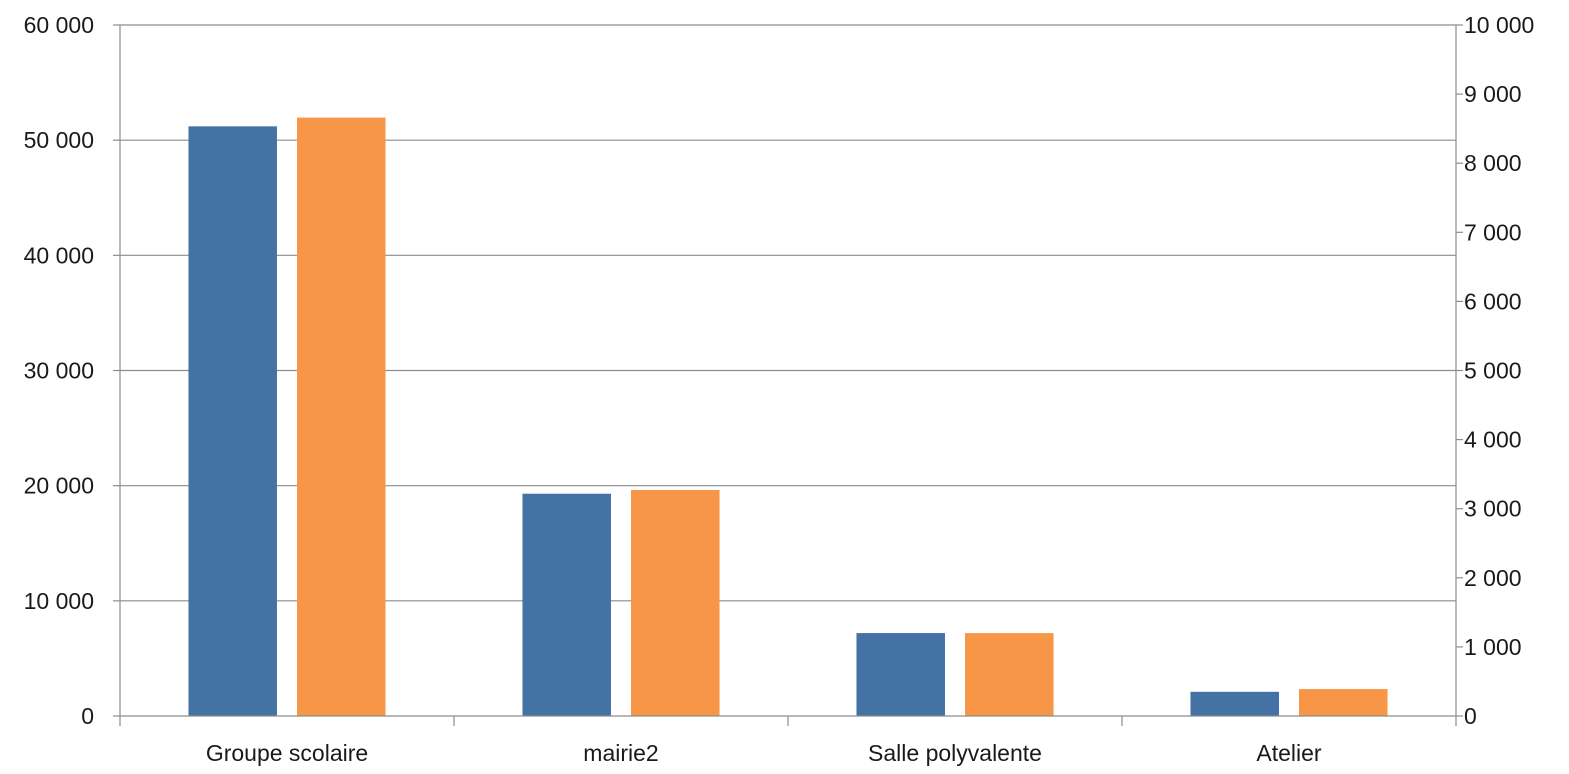  I want to click on x-tick-label: Atelier, so click(1289, 753).